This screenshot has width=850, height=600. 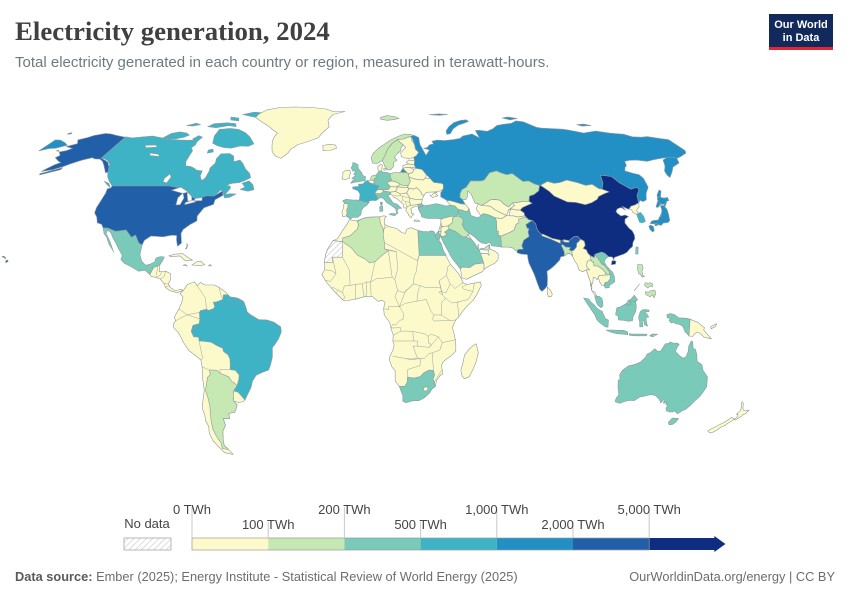 I want to click on svg-text: 2,000 TWh, so click(x=572, y=524).